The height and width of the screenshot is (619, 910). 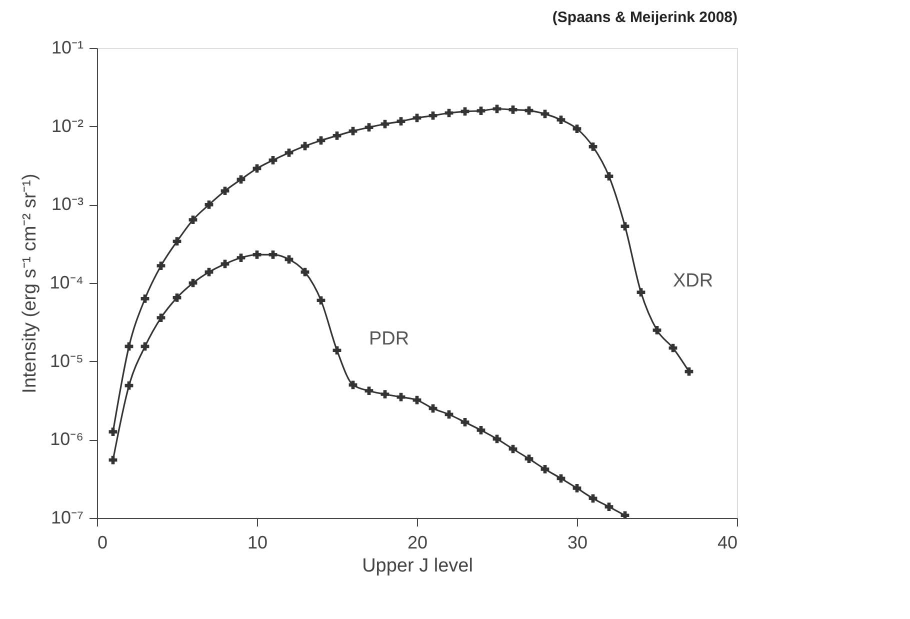 What do you see at coordinates (257, 542) in the screenshot?
I see `x-tick-label: 10` at bounding box center [257, 542].